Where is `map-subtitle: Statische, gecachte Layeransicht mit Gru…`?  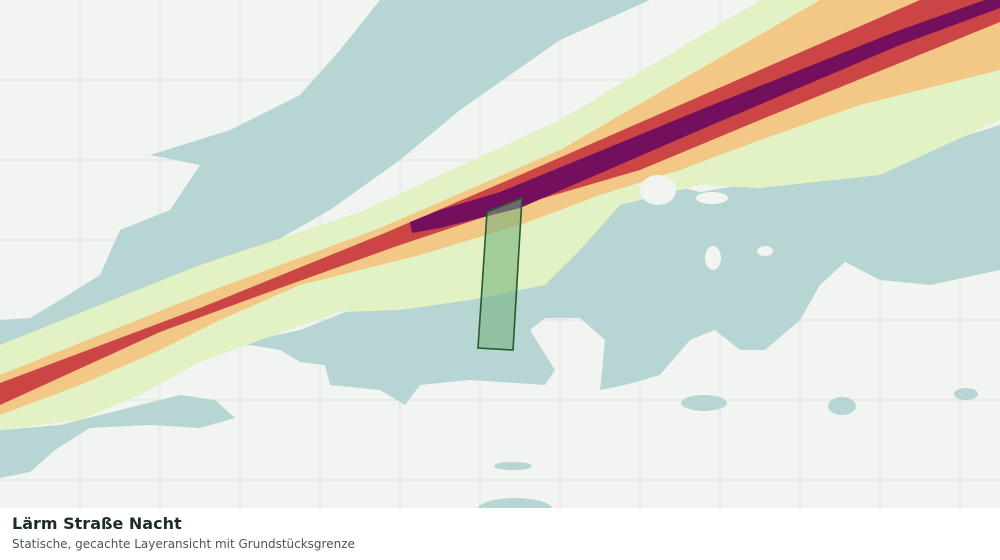 map-subtitle: Statische, gecachte Layeransicht mit Gru… is located at coordinates (183, 544).